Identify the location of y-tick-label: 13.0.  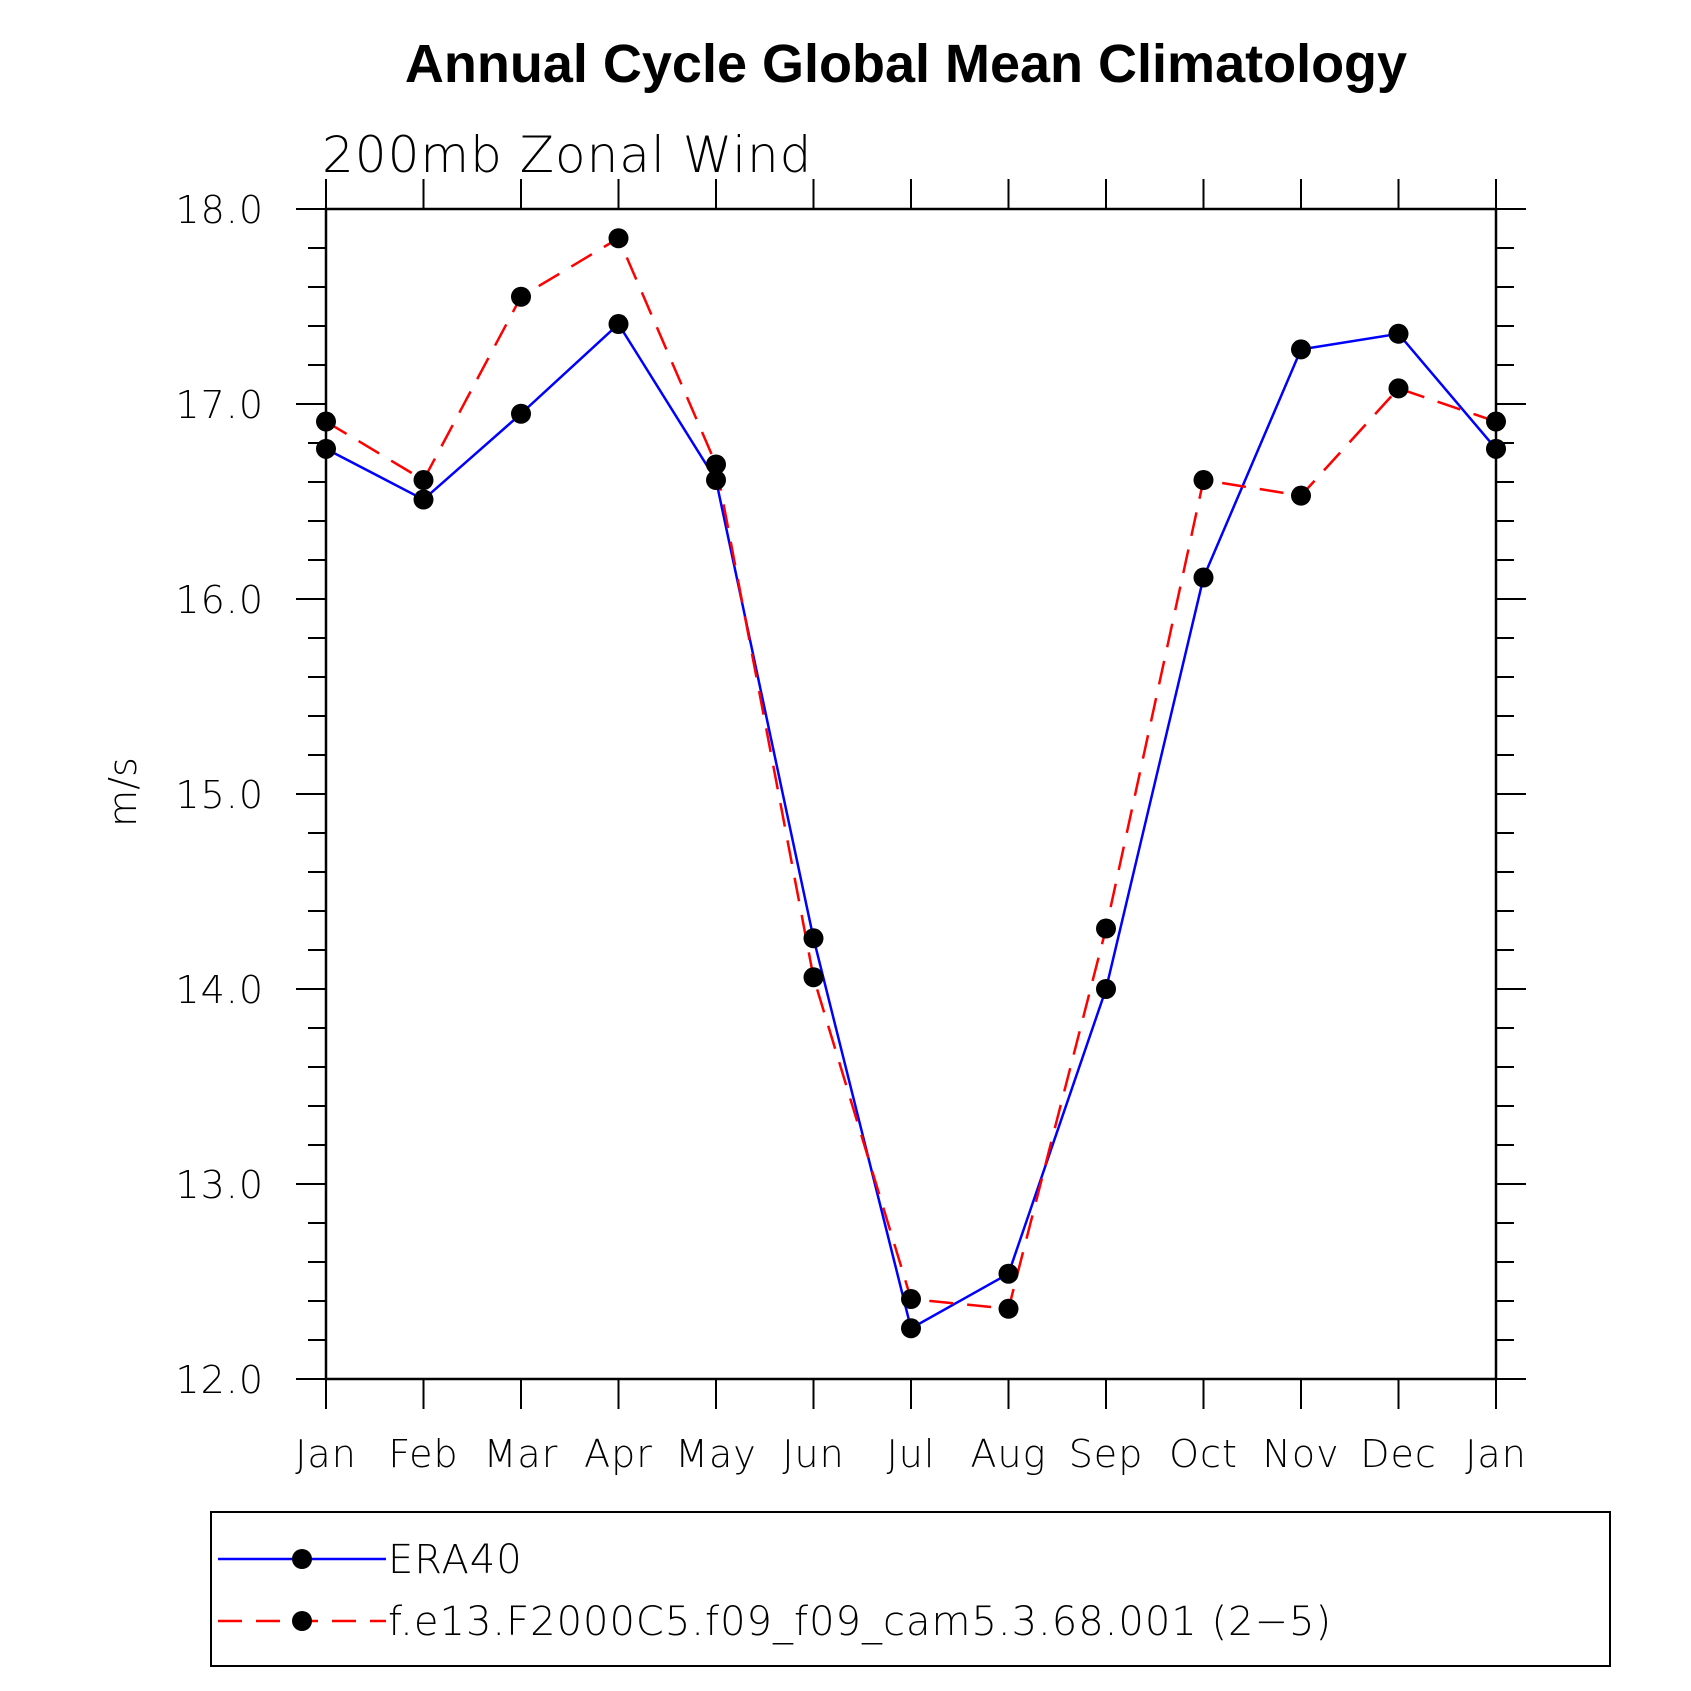
(219, 1185).